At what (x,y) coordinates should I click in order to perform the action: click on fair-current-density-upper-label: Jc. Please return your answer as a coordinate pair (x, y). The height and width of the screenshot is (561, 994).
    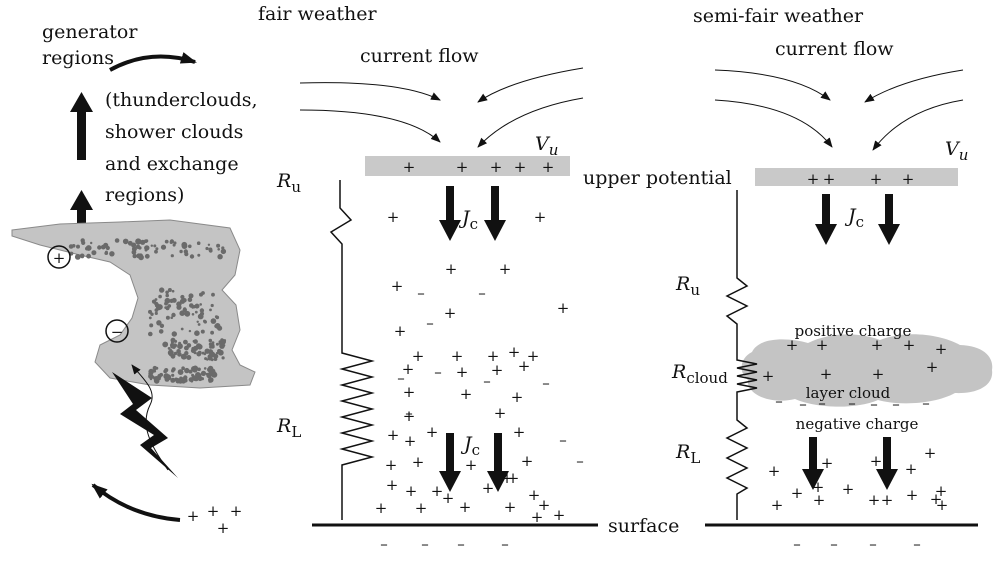
    Looking at the image, I should click on (468, 220).